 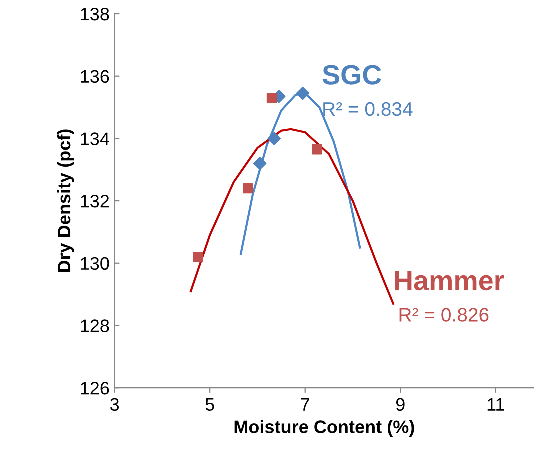 I want to click on y-tick-label: 134, so click(x=95, y=139).